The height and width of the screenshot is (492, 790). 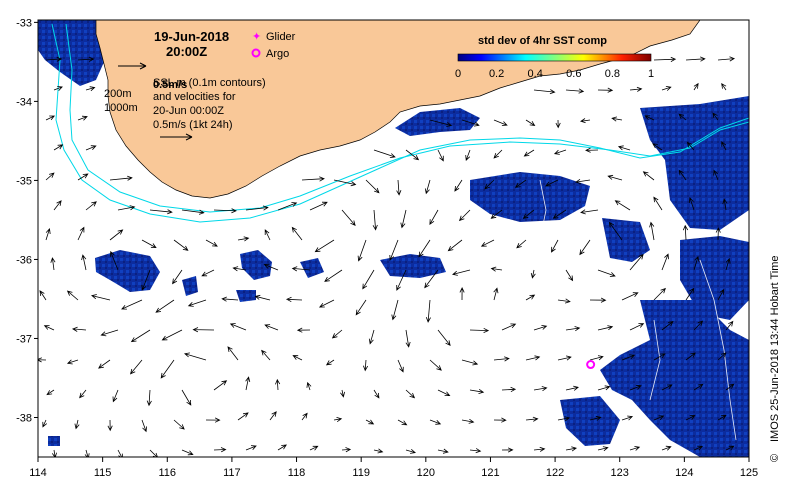 What do you see at coordinates (535, 74) in the screenshot?
I see `colorbar-tick-label: 0.4` at bounding box center [535, 74].